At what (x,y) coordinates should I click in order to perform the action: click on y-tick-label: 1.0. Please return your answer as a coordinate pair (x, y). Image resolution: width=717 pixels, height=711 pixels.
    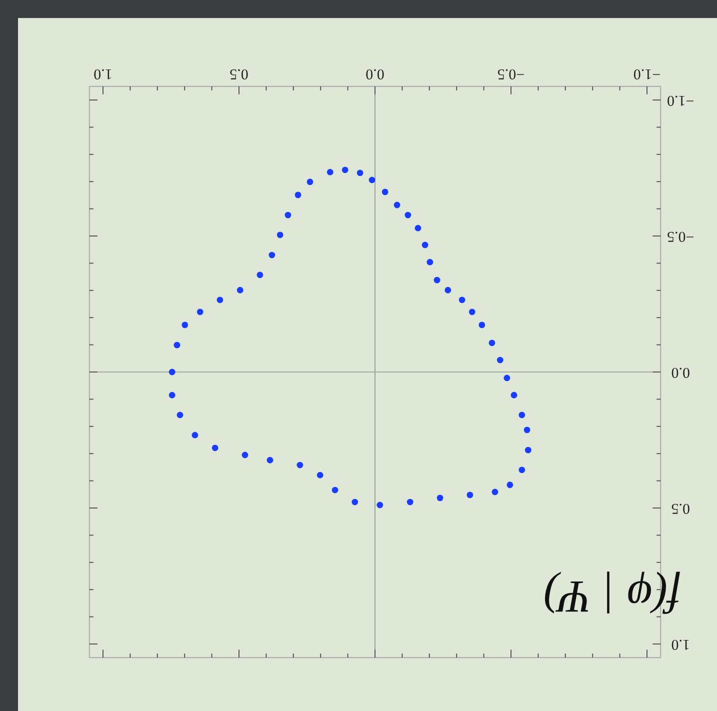
    Looking at the image, I should click on (680, 644).